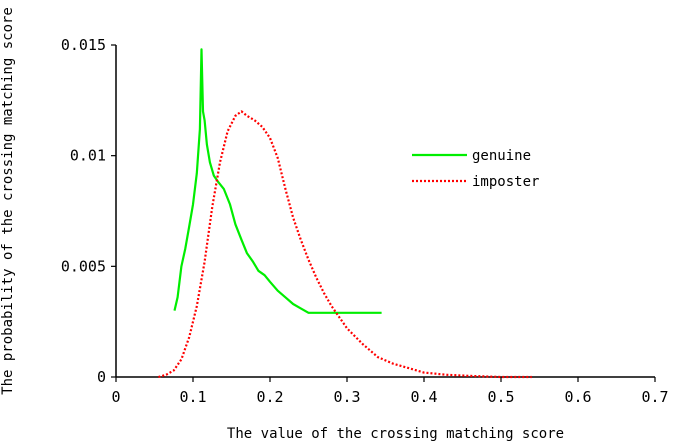  Describe the element at coordinates (423, 397) in the screenshot. I see `x-tick-label: 0.4` at that location.